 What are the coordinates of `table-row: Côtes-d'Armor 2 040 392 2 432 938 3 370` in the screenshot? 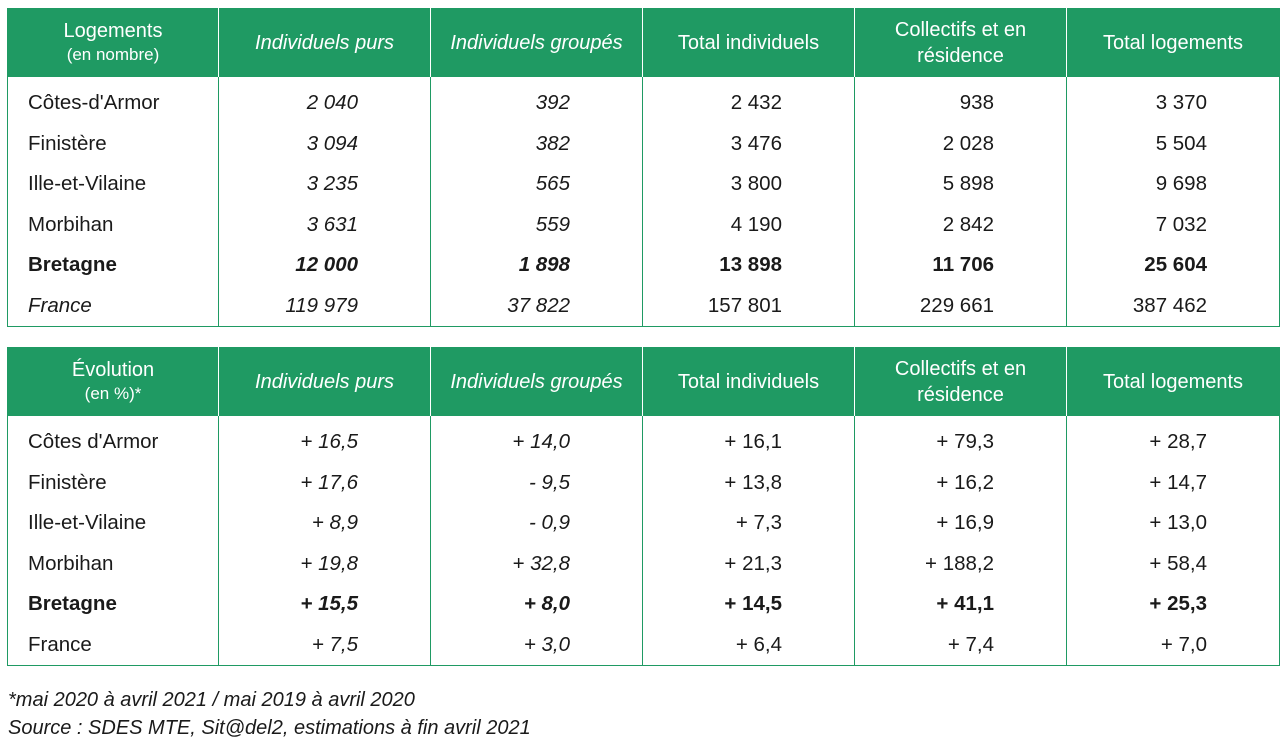 It's located at (644, 100).